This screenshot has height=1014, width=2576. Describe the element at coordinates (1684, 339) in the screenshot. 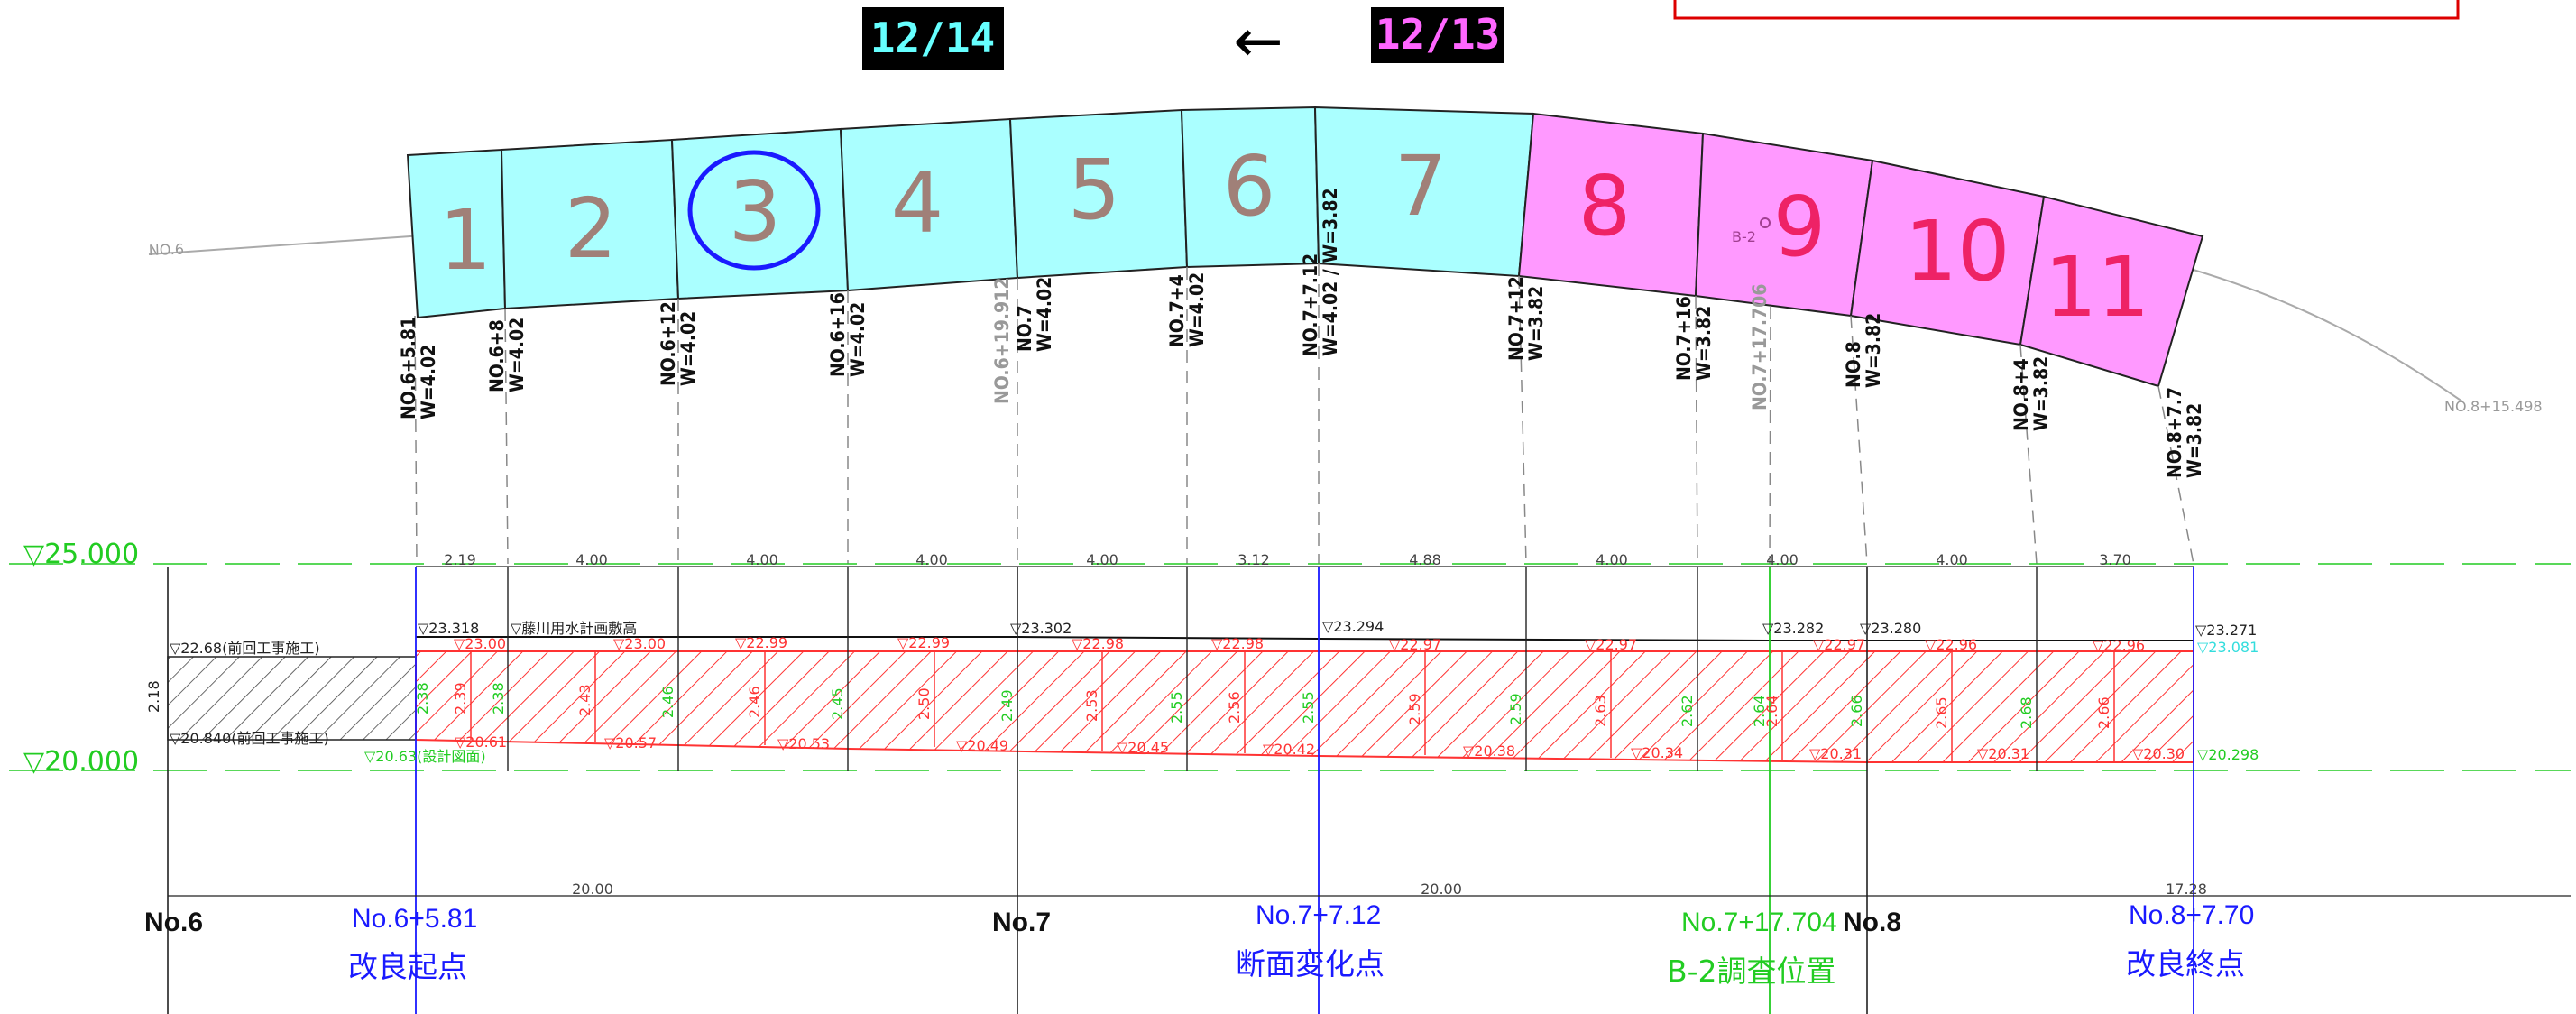

I see `station-label: NO.7+16` at that location.